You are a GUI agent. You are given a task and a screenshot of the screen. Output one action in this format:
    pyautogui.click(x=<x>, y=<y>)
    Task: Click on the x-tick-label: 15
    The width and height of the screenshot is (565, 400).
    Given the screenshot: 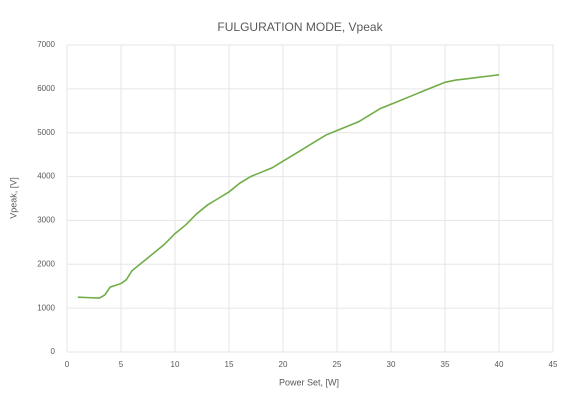 What is the action you would take?
    pyautogui.click(x=229, y=364)
    